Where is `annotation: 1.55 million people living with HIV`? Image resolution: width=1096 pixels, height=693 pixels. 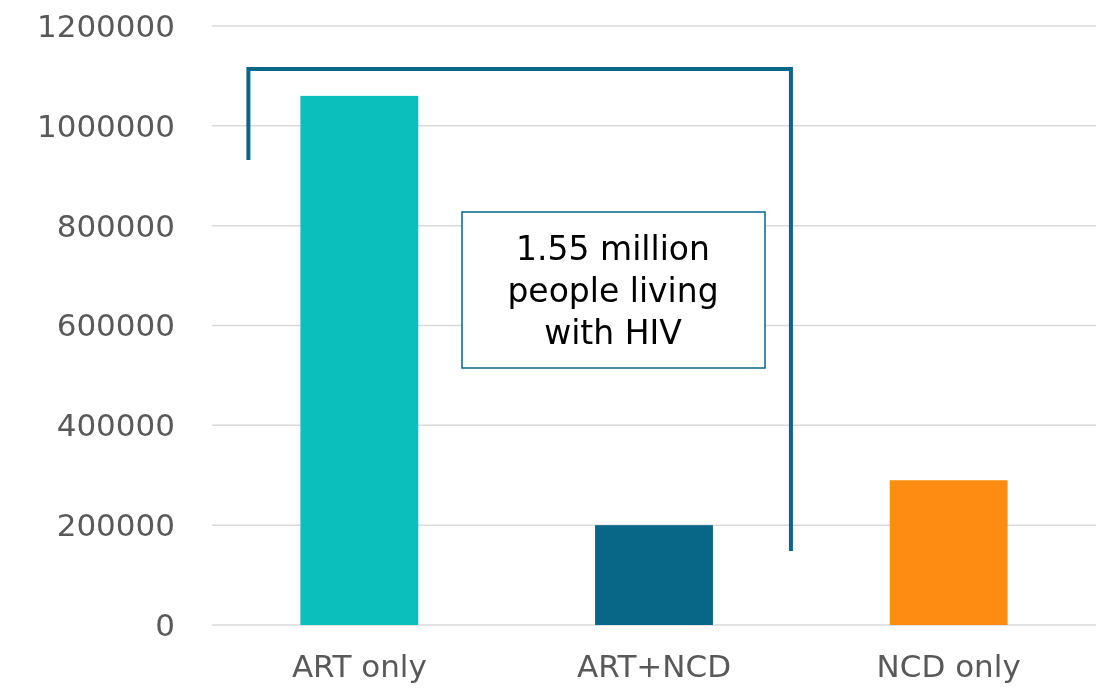 annotation: 1.55 million people living with HIV is located at coordinates (613, 290).